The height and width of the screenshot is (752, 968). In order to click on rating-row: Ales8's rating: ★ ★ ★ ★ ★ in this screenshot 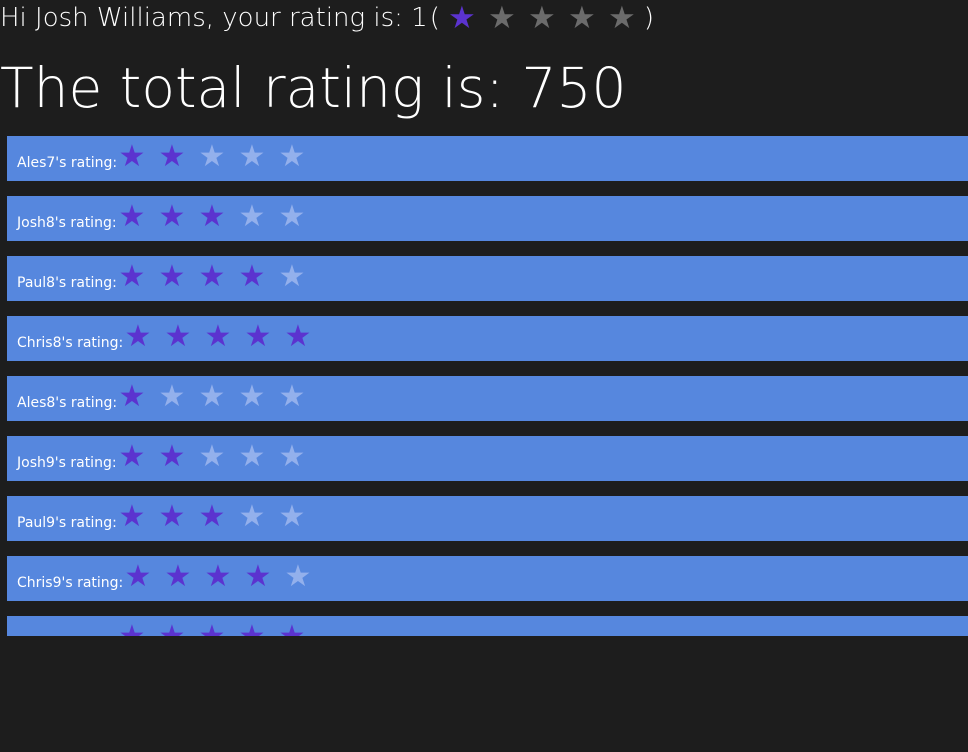, I will do `click(487, 398)`.